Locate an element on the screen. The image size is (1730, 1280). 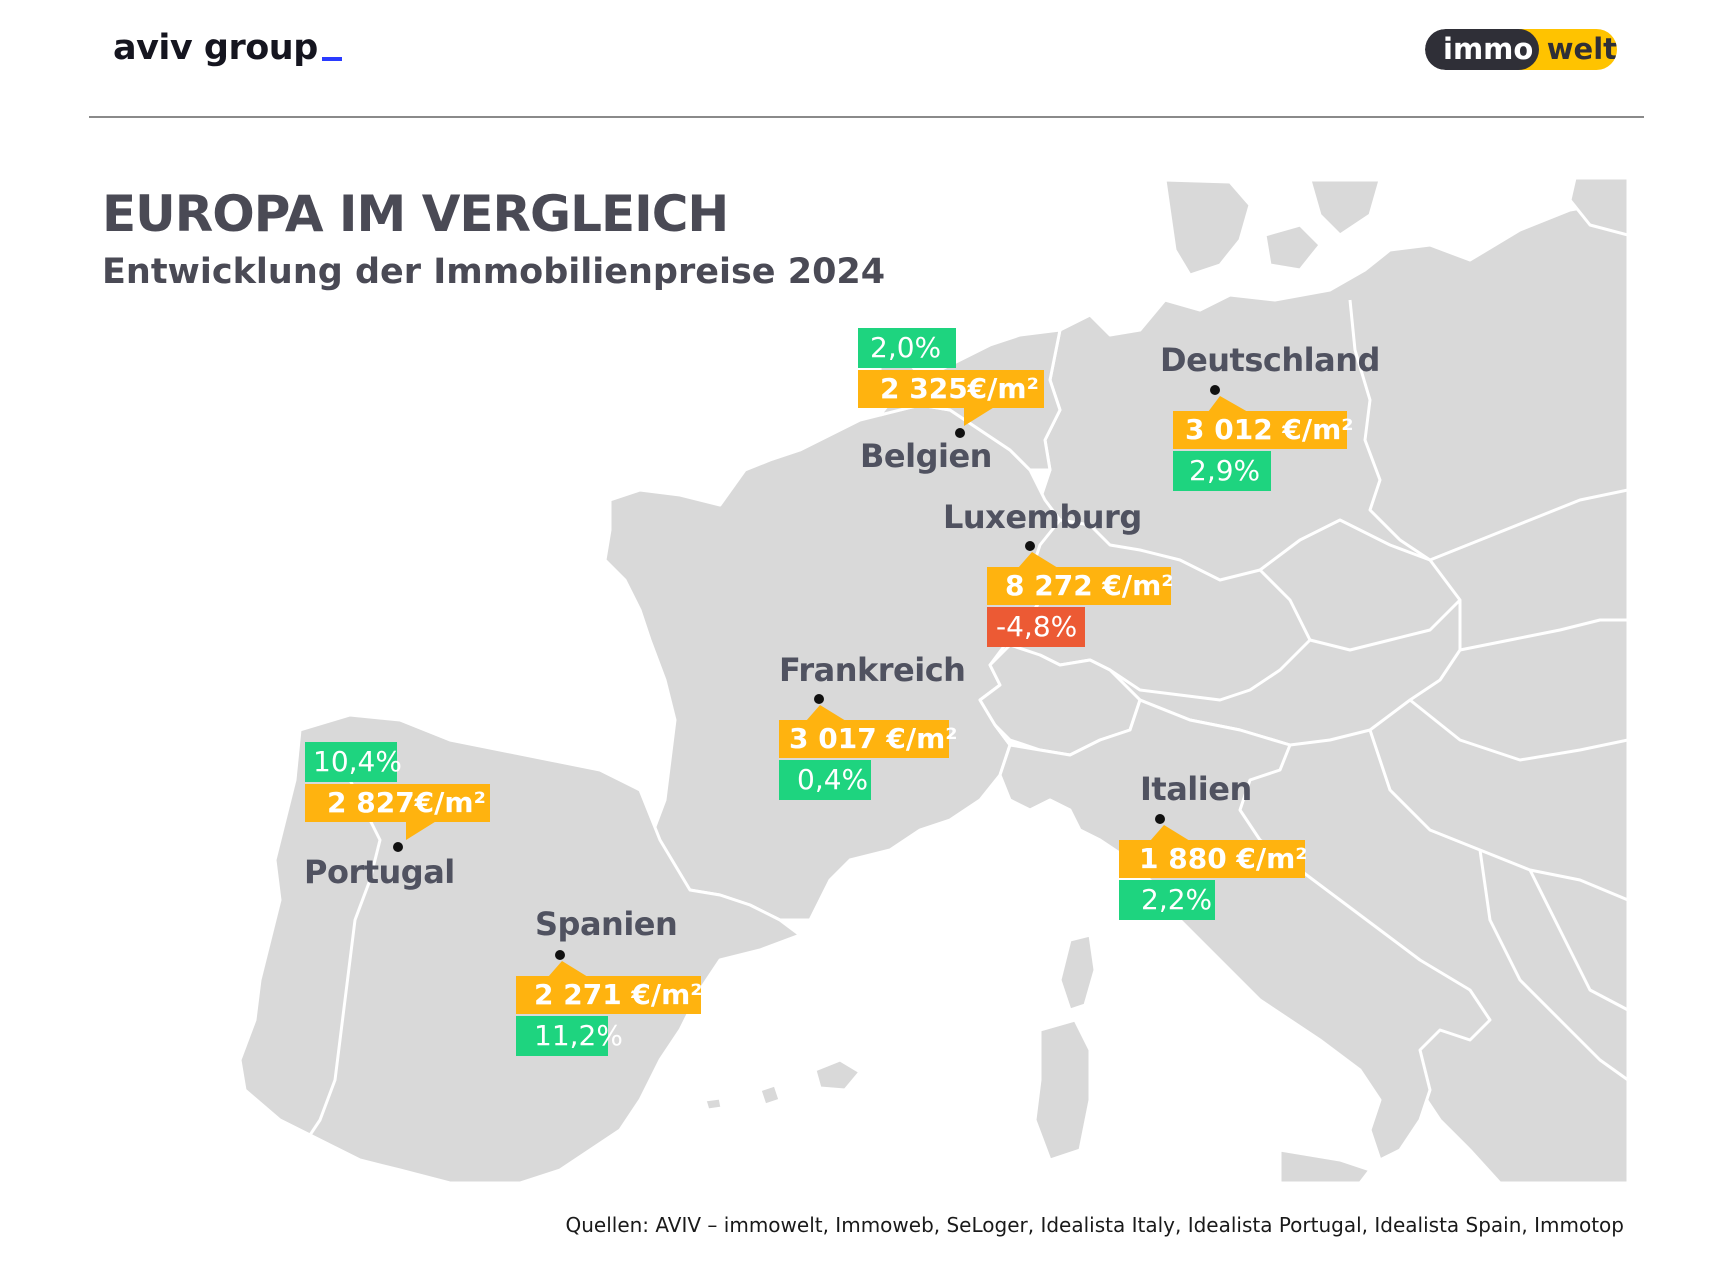
italy-price-badge: 1 880 €/m² is located at coordinates (1213, 859).